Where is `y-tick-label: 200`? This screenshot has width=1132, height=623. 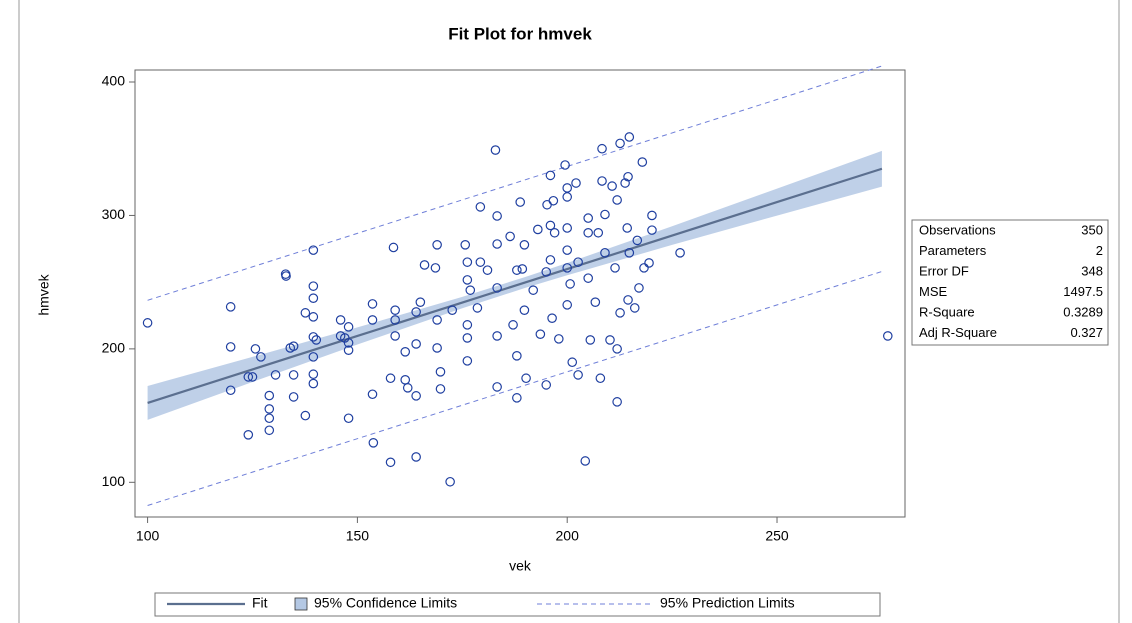 y-tick-label: 200 is located at coordinates (114, 348).